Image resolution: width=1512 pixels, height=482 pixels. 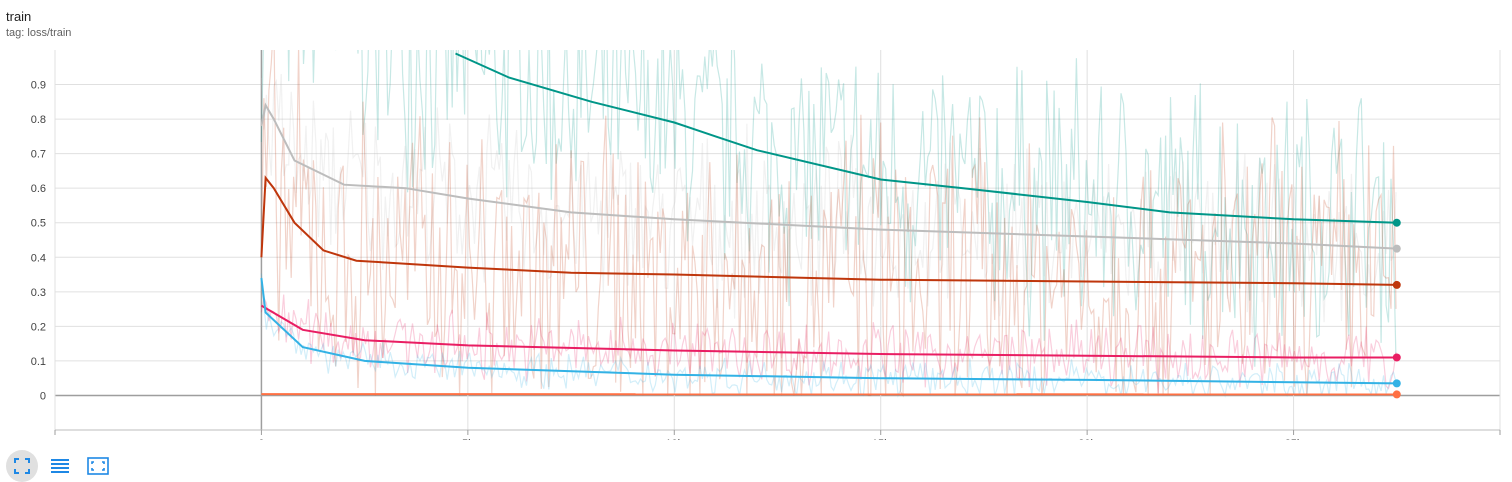 What do you see at coordinates (1294, 439) in the screenshot?
I see `x-tick-label: 25k` at bounding box center [1294, 439].